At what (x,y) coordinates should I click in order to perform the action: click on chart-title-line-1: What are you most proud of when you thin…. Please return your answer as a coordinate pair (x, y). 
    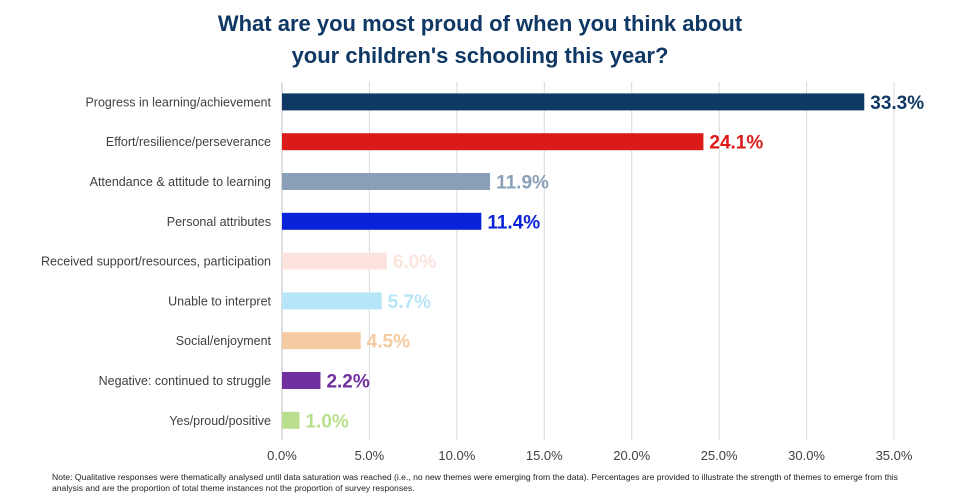
    Looking at the image, I should click on (480, 23).